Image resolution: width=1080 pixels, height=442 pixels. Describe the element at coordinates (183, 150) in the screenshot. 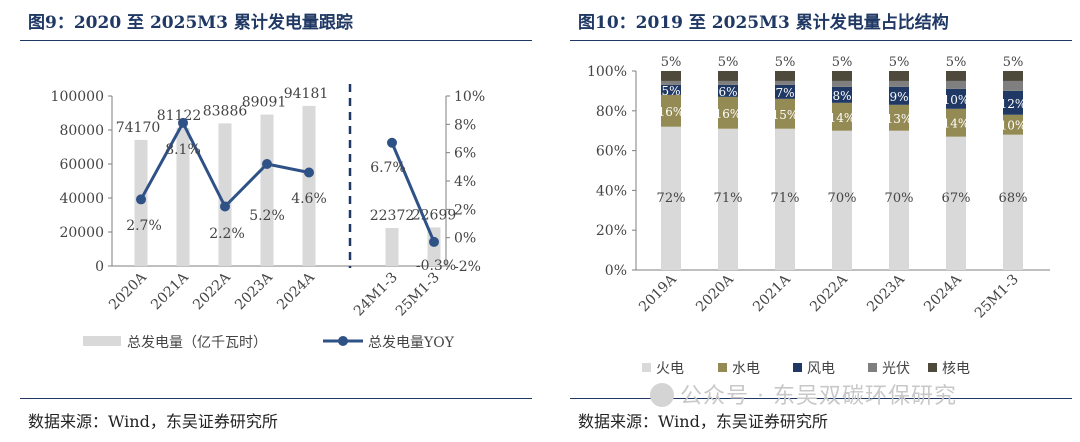

I see `yoy-label: 8.1%` at that location.